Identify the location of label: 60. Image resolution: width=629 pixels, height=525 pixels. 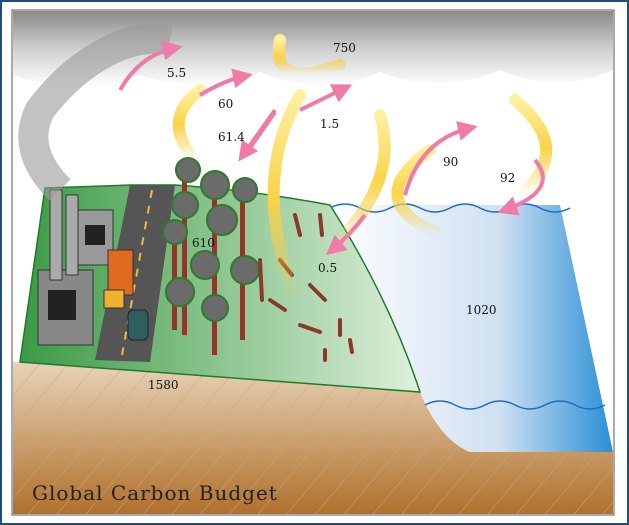
(225, 104).